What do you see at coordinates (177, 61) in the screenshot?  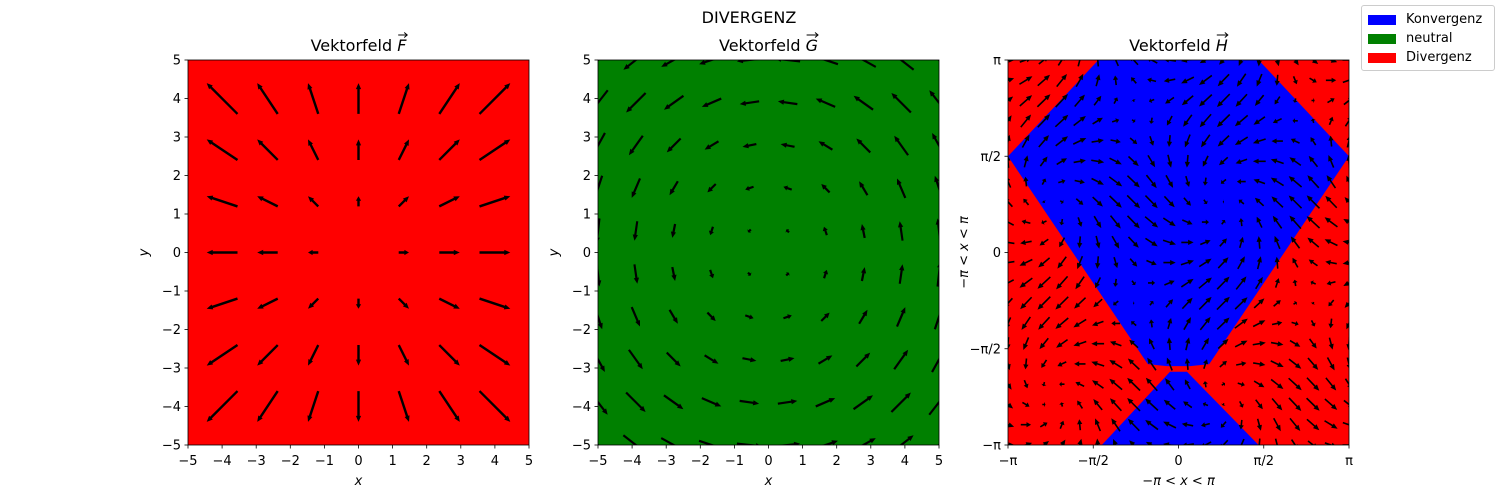 I see `y-tick-label: 5` at bounding box center [177, 61].